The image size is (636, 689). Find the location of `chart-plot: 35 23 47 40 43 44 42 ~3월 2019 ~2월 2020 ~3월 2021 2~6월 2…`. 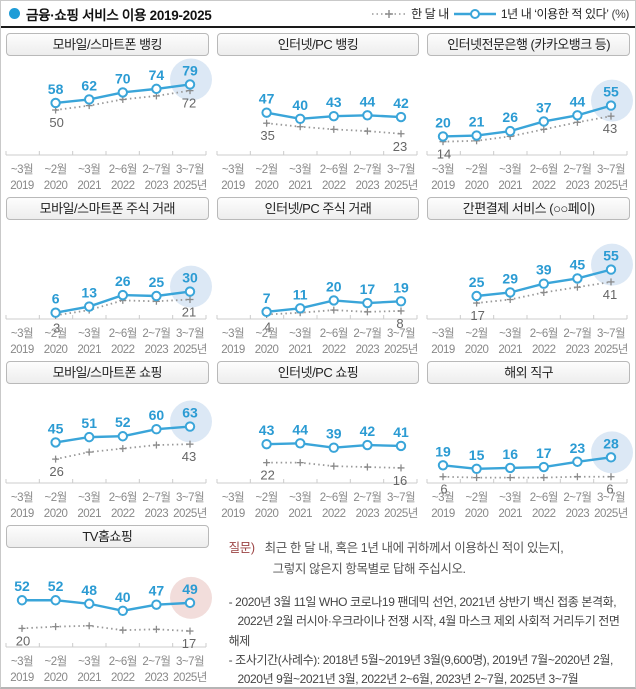

chart-plot: 35 23 47 40 43 44 42 ~3월 2019 ~2월 2020 ~3월 2021 2~6월 2… is located at coordinates (317, 141).